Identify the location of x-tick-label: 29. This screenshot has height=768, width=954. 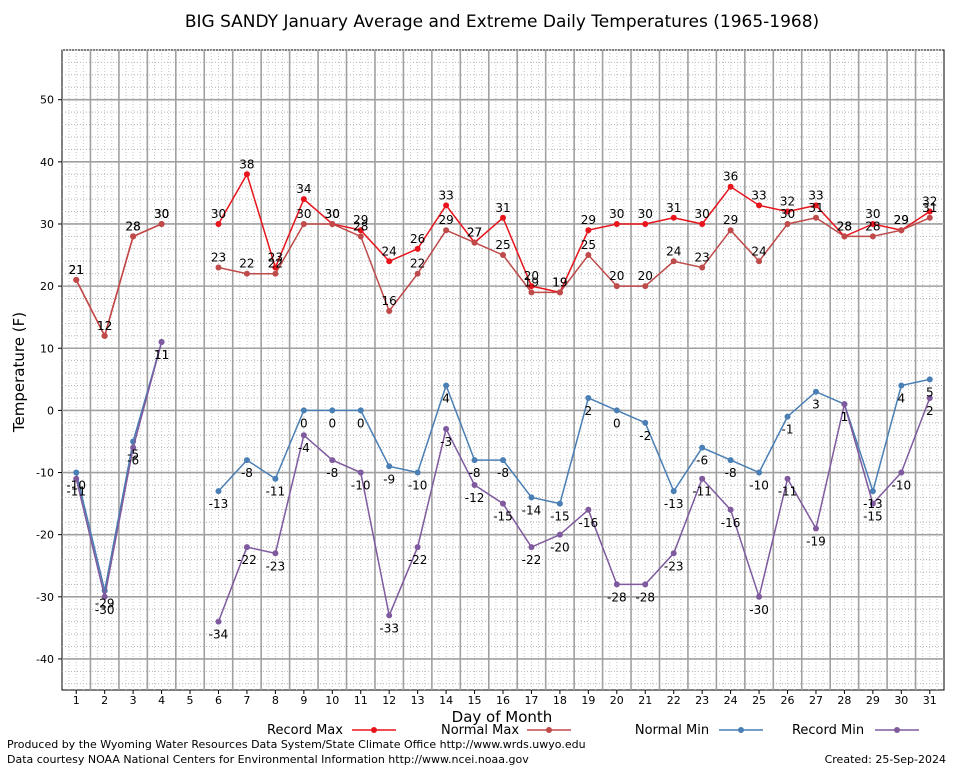
(873, 700).